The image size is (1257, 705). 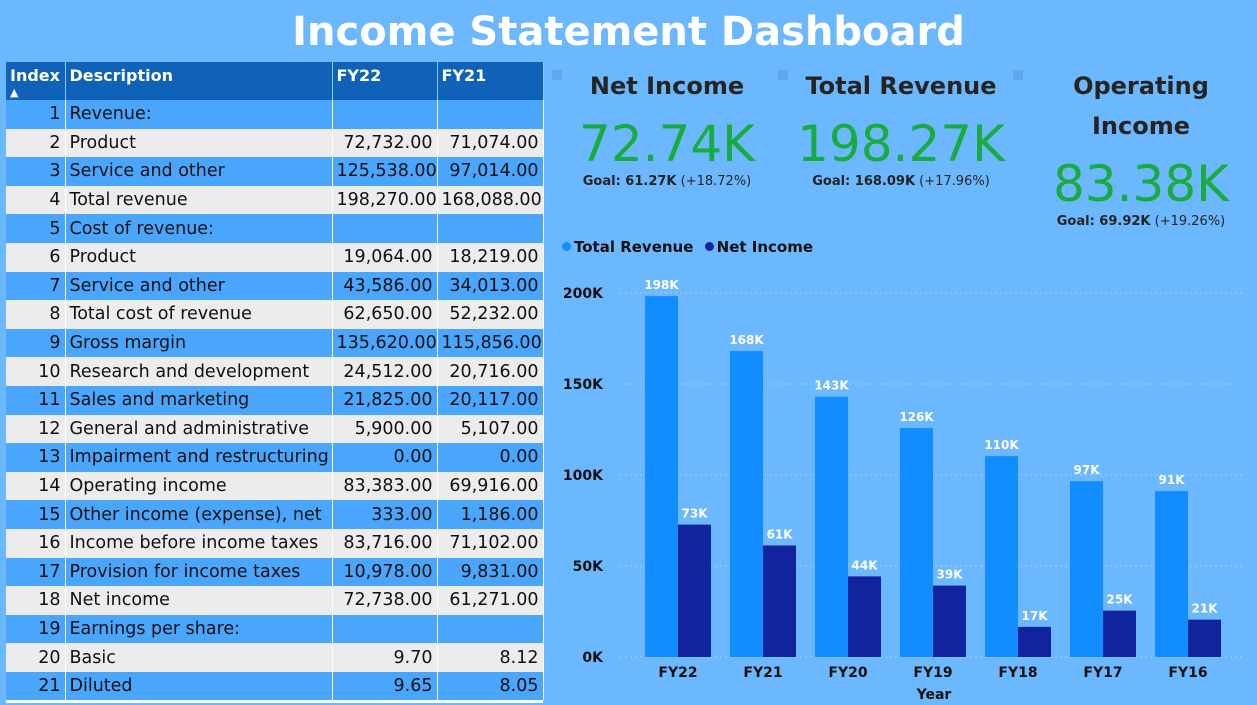 I want to click on table-row: 13 Impairment and restructuring 0.00 0.00, so click(x=275, y=457).